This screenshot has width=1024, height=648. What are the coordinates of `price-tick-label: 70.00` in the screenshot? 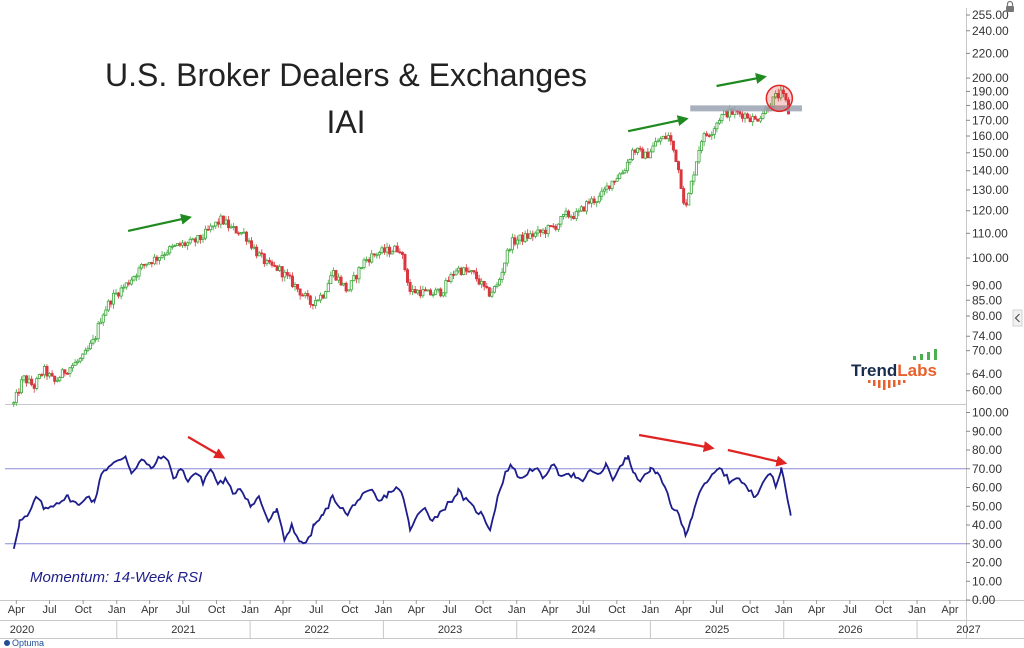 It's located at (987, 351).